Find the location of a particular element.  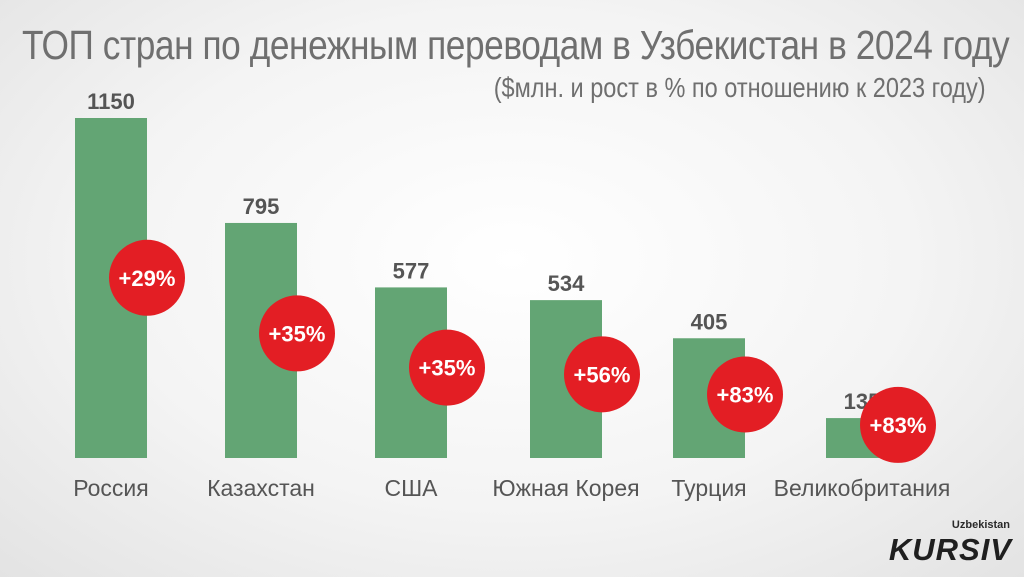

growth-label-4: +83% is located at coordinates (745, 395).